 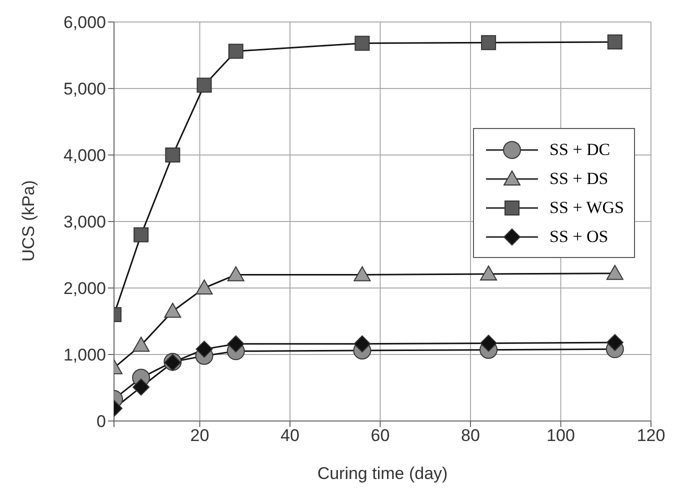 I want to click on y-tick-label: 5,000, so click(x=84, y=89).